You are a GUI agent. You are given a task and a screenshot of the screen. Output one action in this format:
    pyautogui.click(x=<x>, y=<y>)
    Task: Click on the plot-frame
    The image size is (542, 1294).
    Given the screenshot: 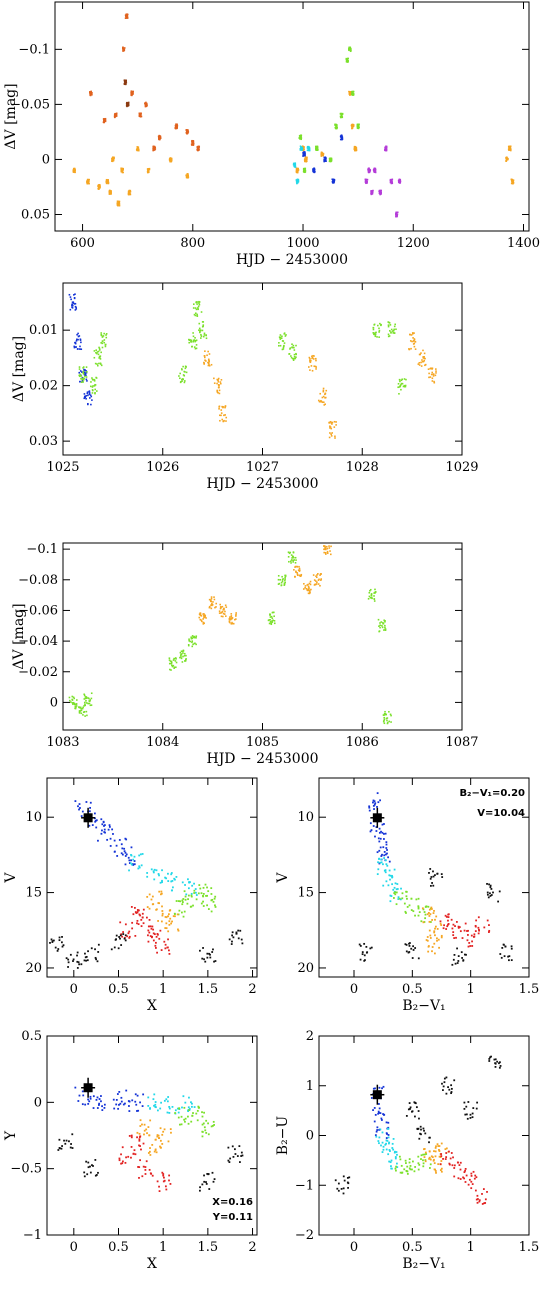 What is the action you would take?
    pyautogui.click(x=262, y=636)
    